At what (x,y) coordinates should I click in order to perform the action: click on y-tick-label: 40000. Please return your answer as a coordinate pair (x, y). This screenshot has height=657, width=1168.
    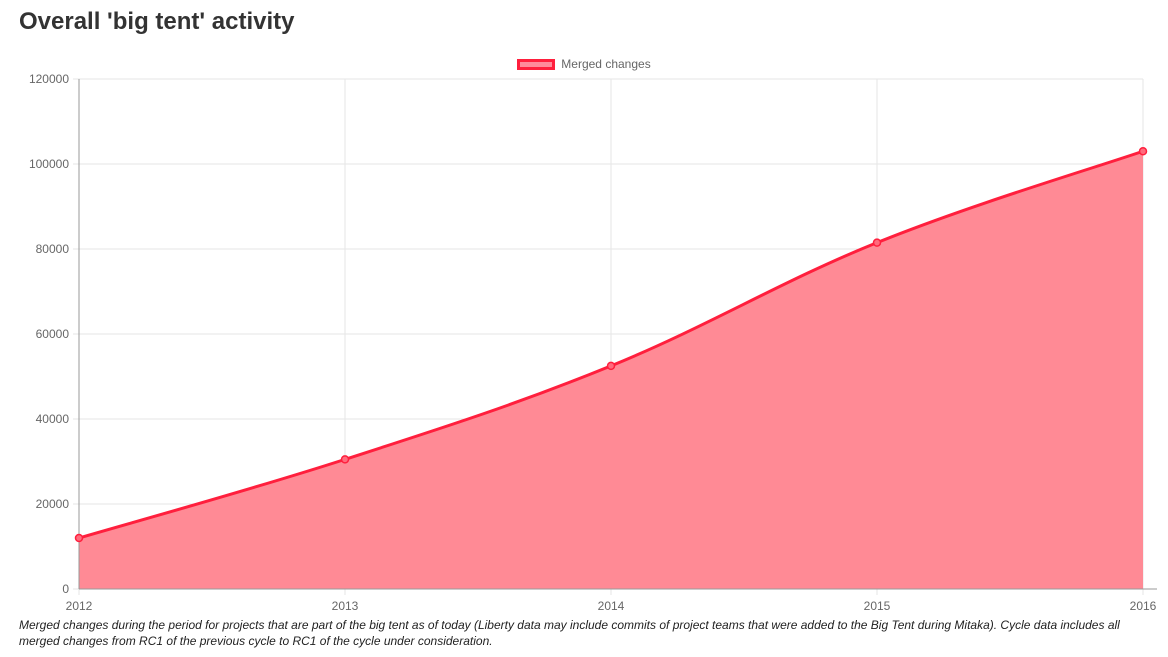
    Looking at the image, I should click on (53, 419).